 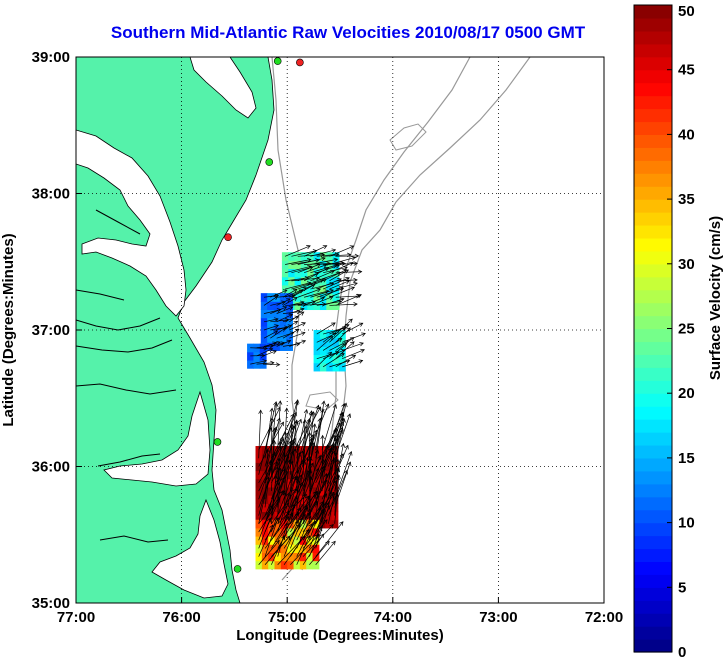 What do you see at coordinates (686, 393) in the screenshot?
I see `colorbar-tick-label: 20` at bounding box center [686, 393].